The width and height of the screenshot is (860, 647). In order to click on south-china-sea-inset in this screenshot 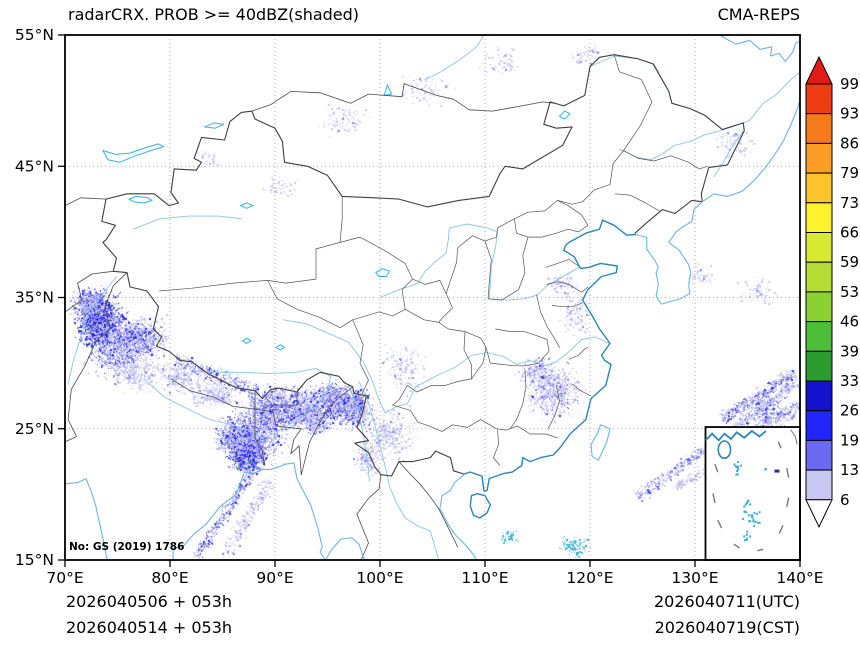, I will do `click(752, 493)`.